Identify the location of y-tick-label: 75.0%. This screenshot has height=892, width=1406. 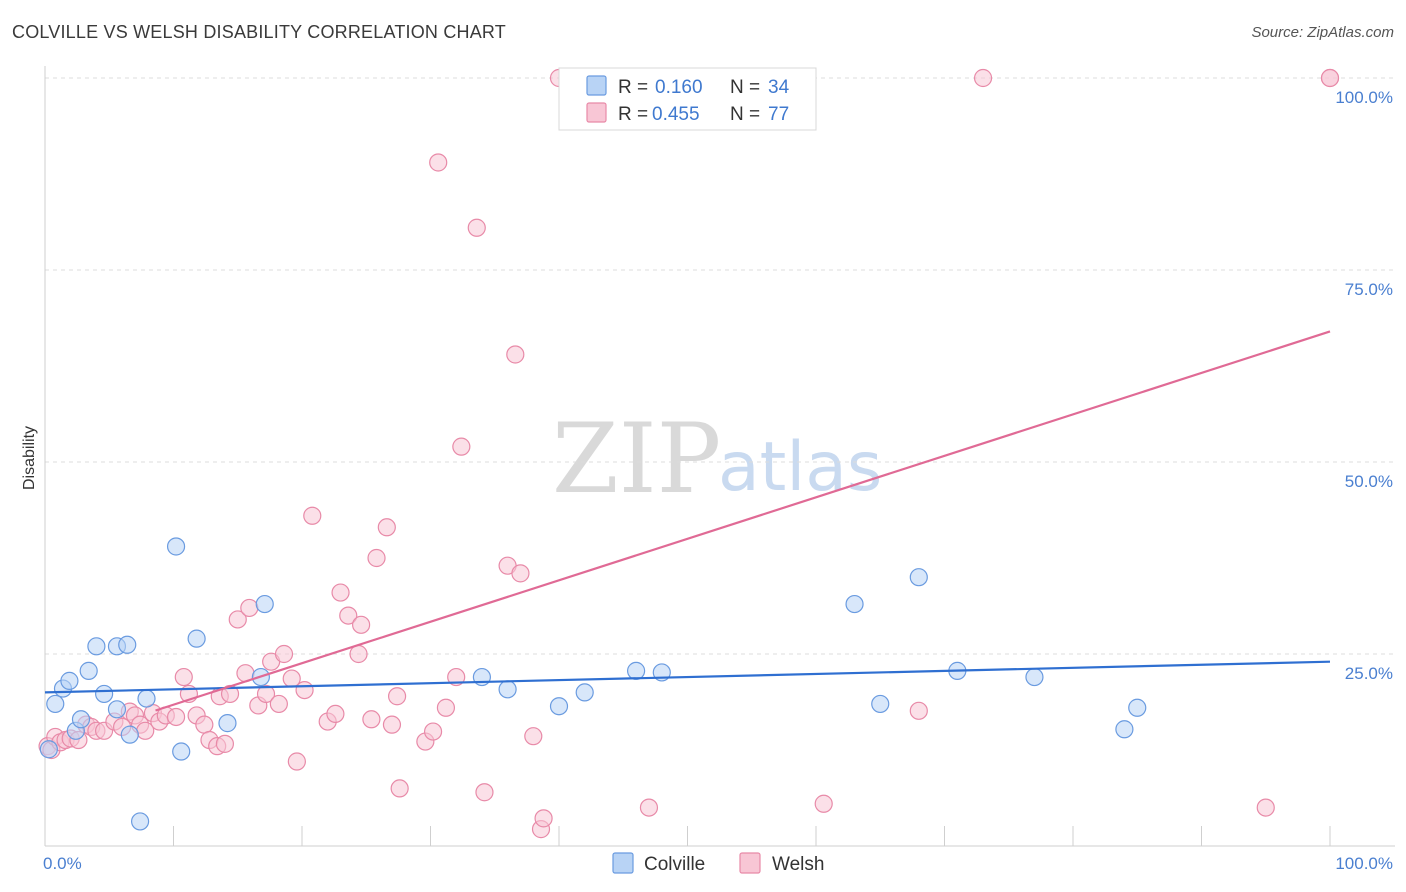
(1369, 289).